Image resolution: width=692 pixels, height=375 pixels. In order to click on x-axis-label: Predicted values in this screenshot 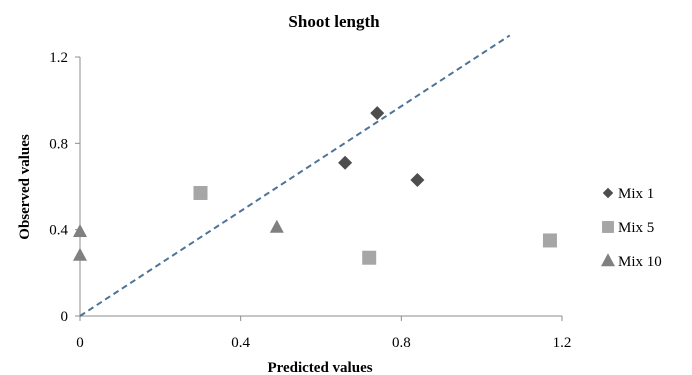, I will do `click(319, 367)`.